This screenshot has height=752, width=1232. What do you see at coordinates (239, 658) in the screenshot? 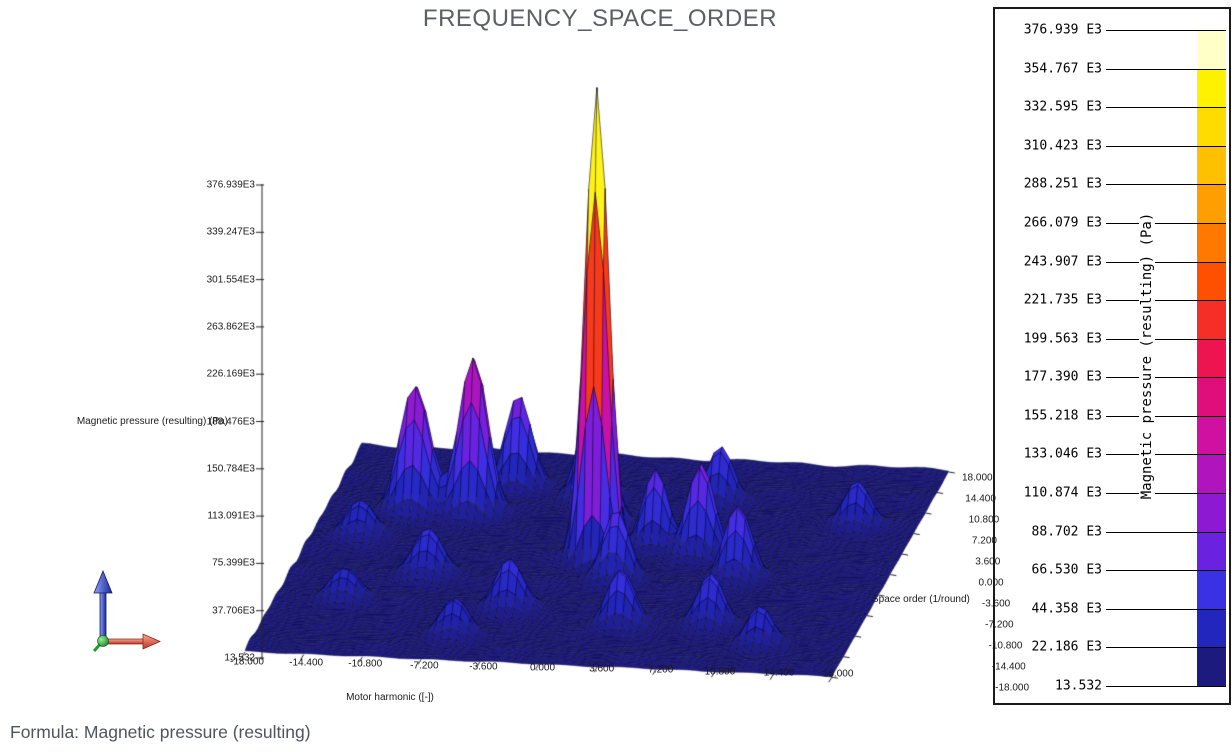
I see `pressure-axis-tick-label: 13.532` at bounding box center [239, 658].